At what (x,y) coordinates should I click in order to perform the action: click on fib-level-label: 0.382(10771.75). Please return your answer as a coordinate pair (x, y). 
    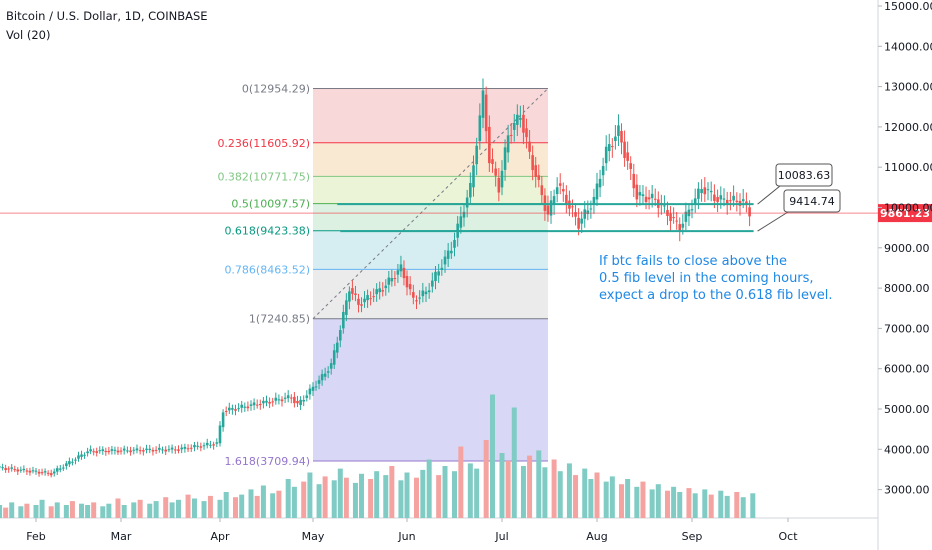
    Looking at the image, I should click on (263, 176).